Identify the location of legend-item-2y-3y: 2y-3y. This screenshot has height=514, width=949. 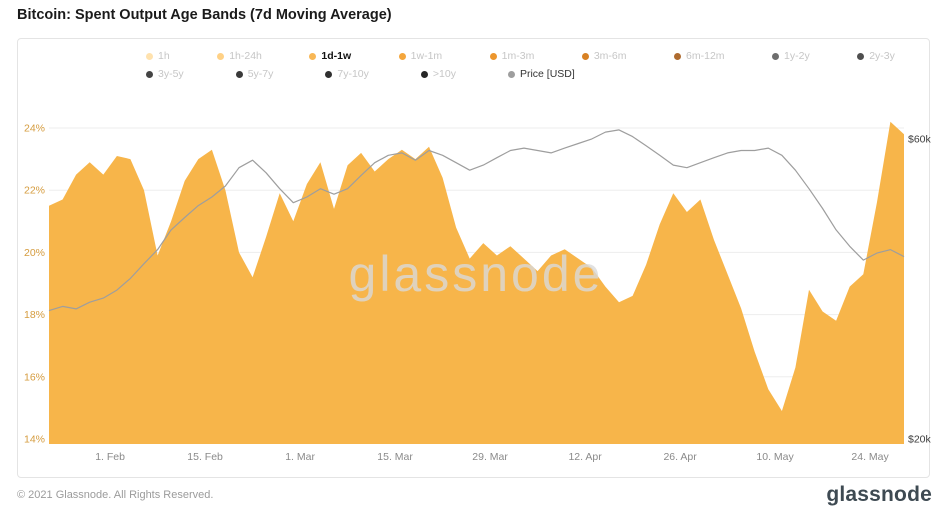
(876, 56).